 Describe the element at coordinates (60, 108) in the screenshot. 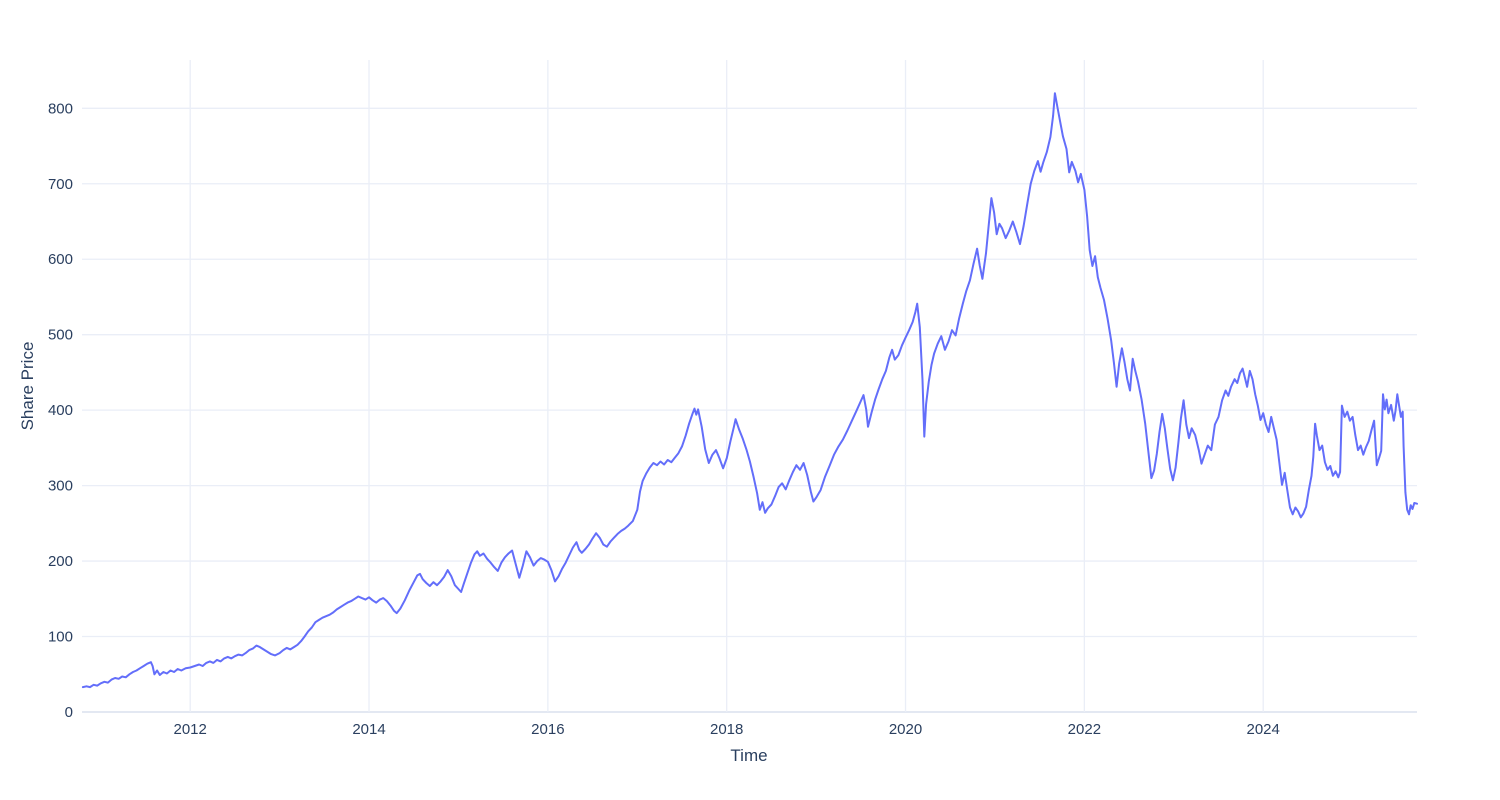

I see `y-tick-label: 800` at that location.